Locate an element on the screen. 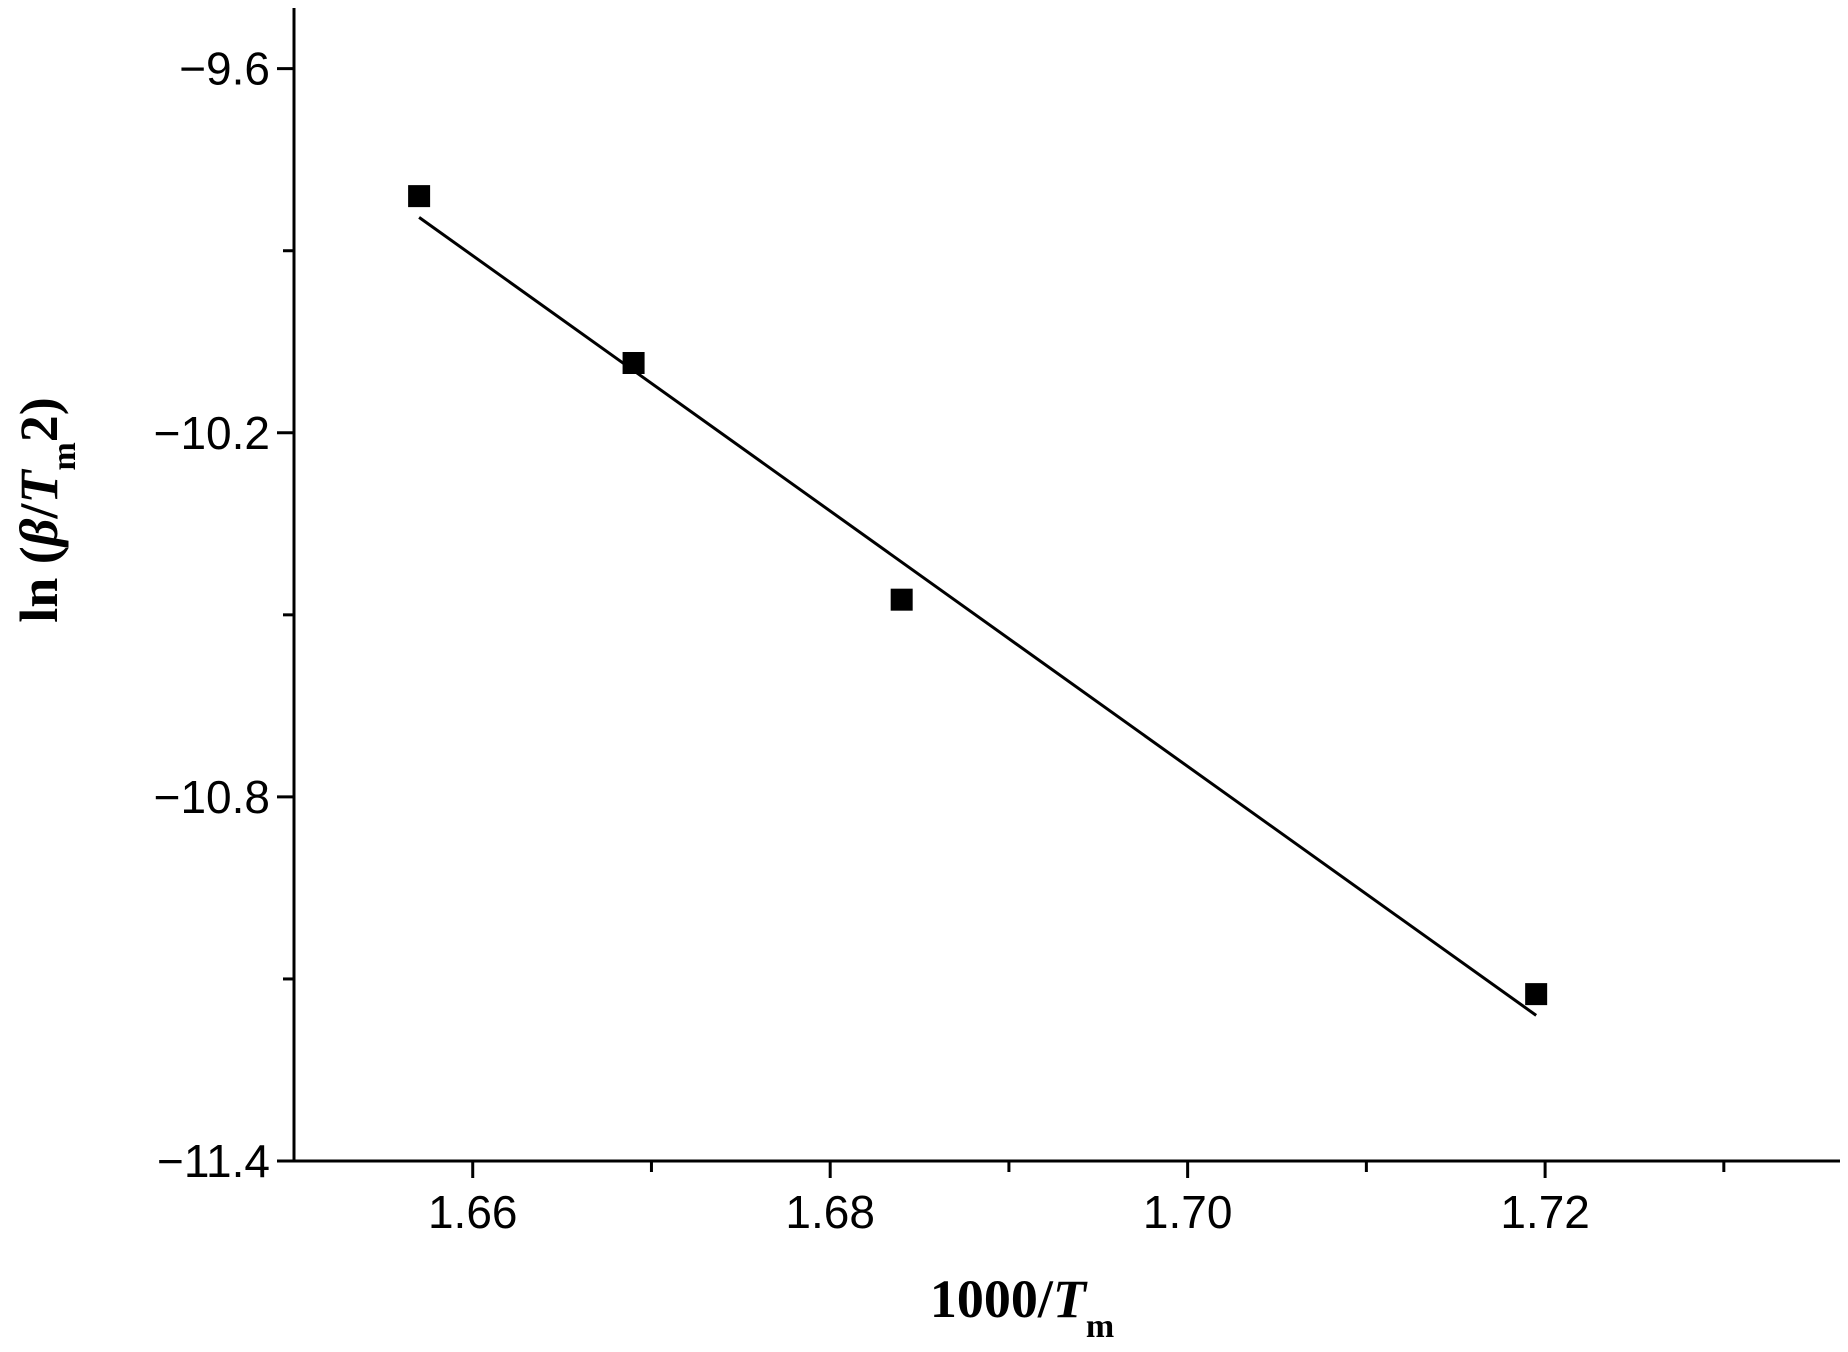 This screenshot has width=1848, height=1352. x-axis-title: 1000/Tm is located at coordinates (1022, 1307).